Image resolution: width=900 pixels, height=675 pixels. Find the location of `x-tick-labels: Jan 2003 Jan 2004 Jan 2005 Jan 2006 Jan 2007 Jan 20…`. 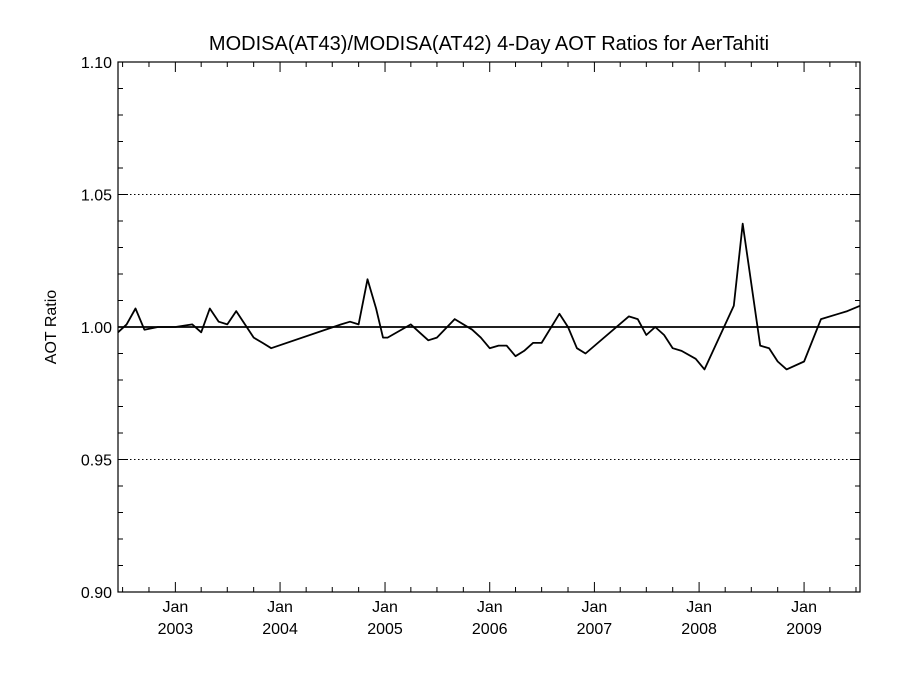

x-tick-labels: Jan 2003 Jan 2004 Jan 2005 Jan 2006 Jan 2007 Jan 20… is located at coordinates (490, 618).